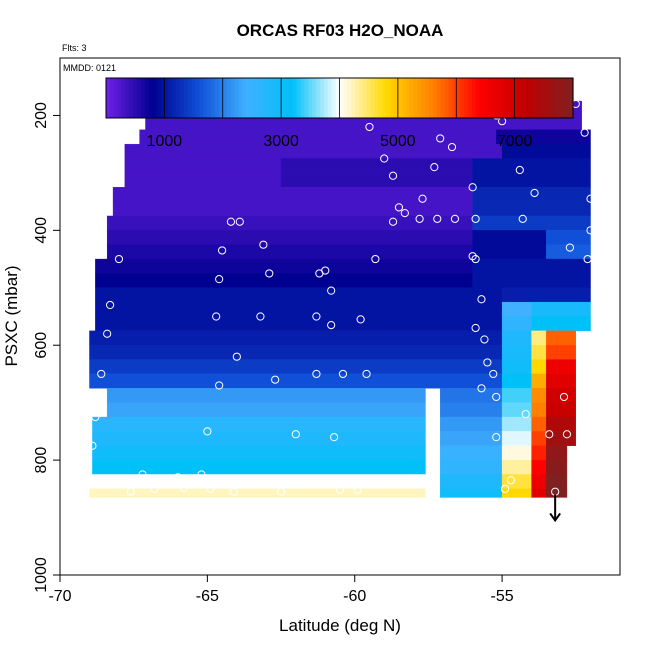 The image size is (650, 650). I want to click on colorbar-tick-label: 7000, so click(515, 141).